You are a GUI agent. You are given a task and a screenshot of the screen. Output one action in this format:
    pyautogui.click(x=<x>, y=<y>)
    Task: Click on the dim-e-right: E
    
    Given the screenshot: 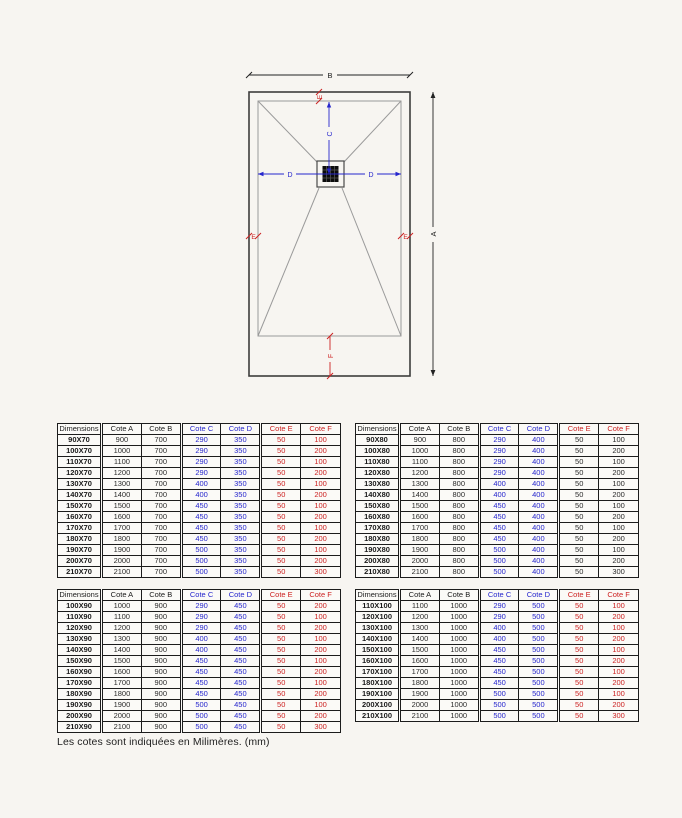 What is the action you would take?
    pyautogui.click(x=405, y=236)
    